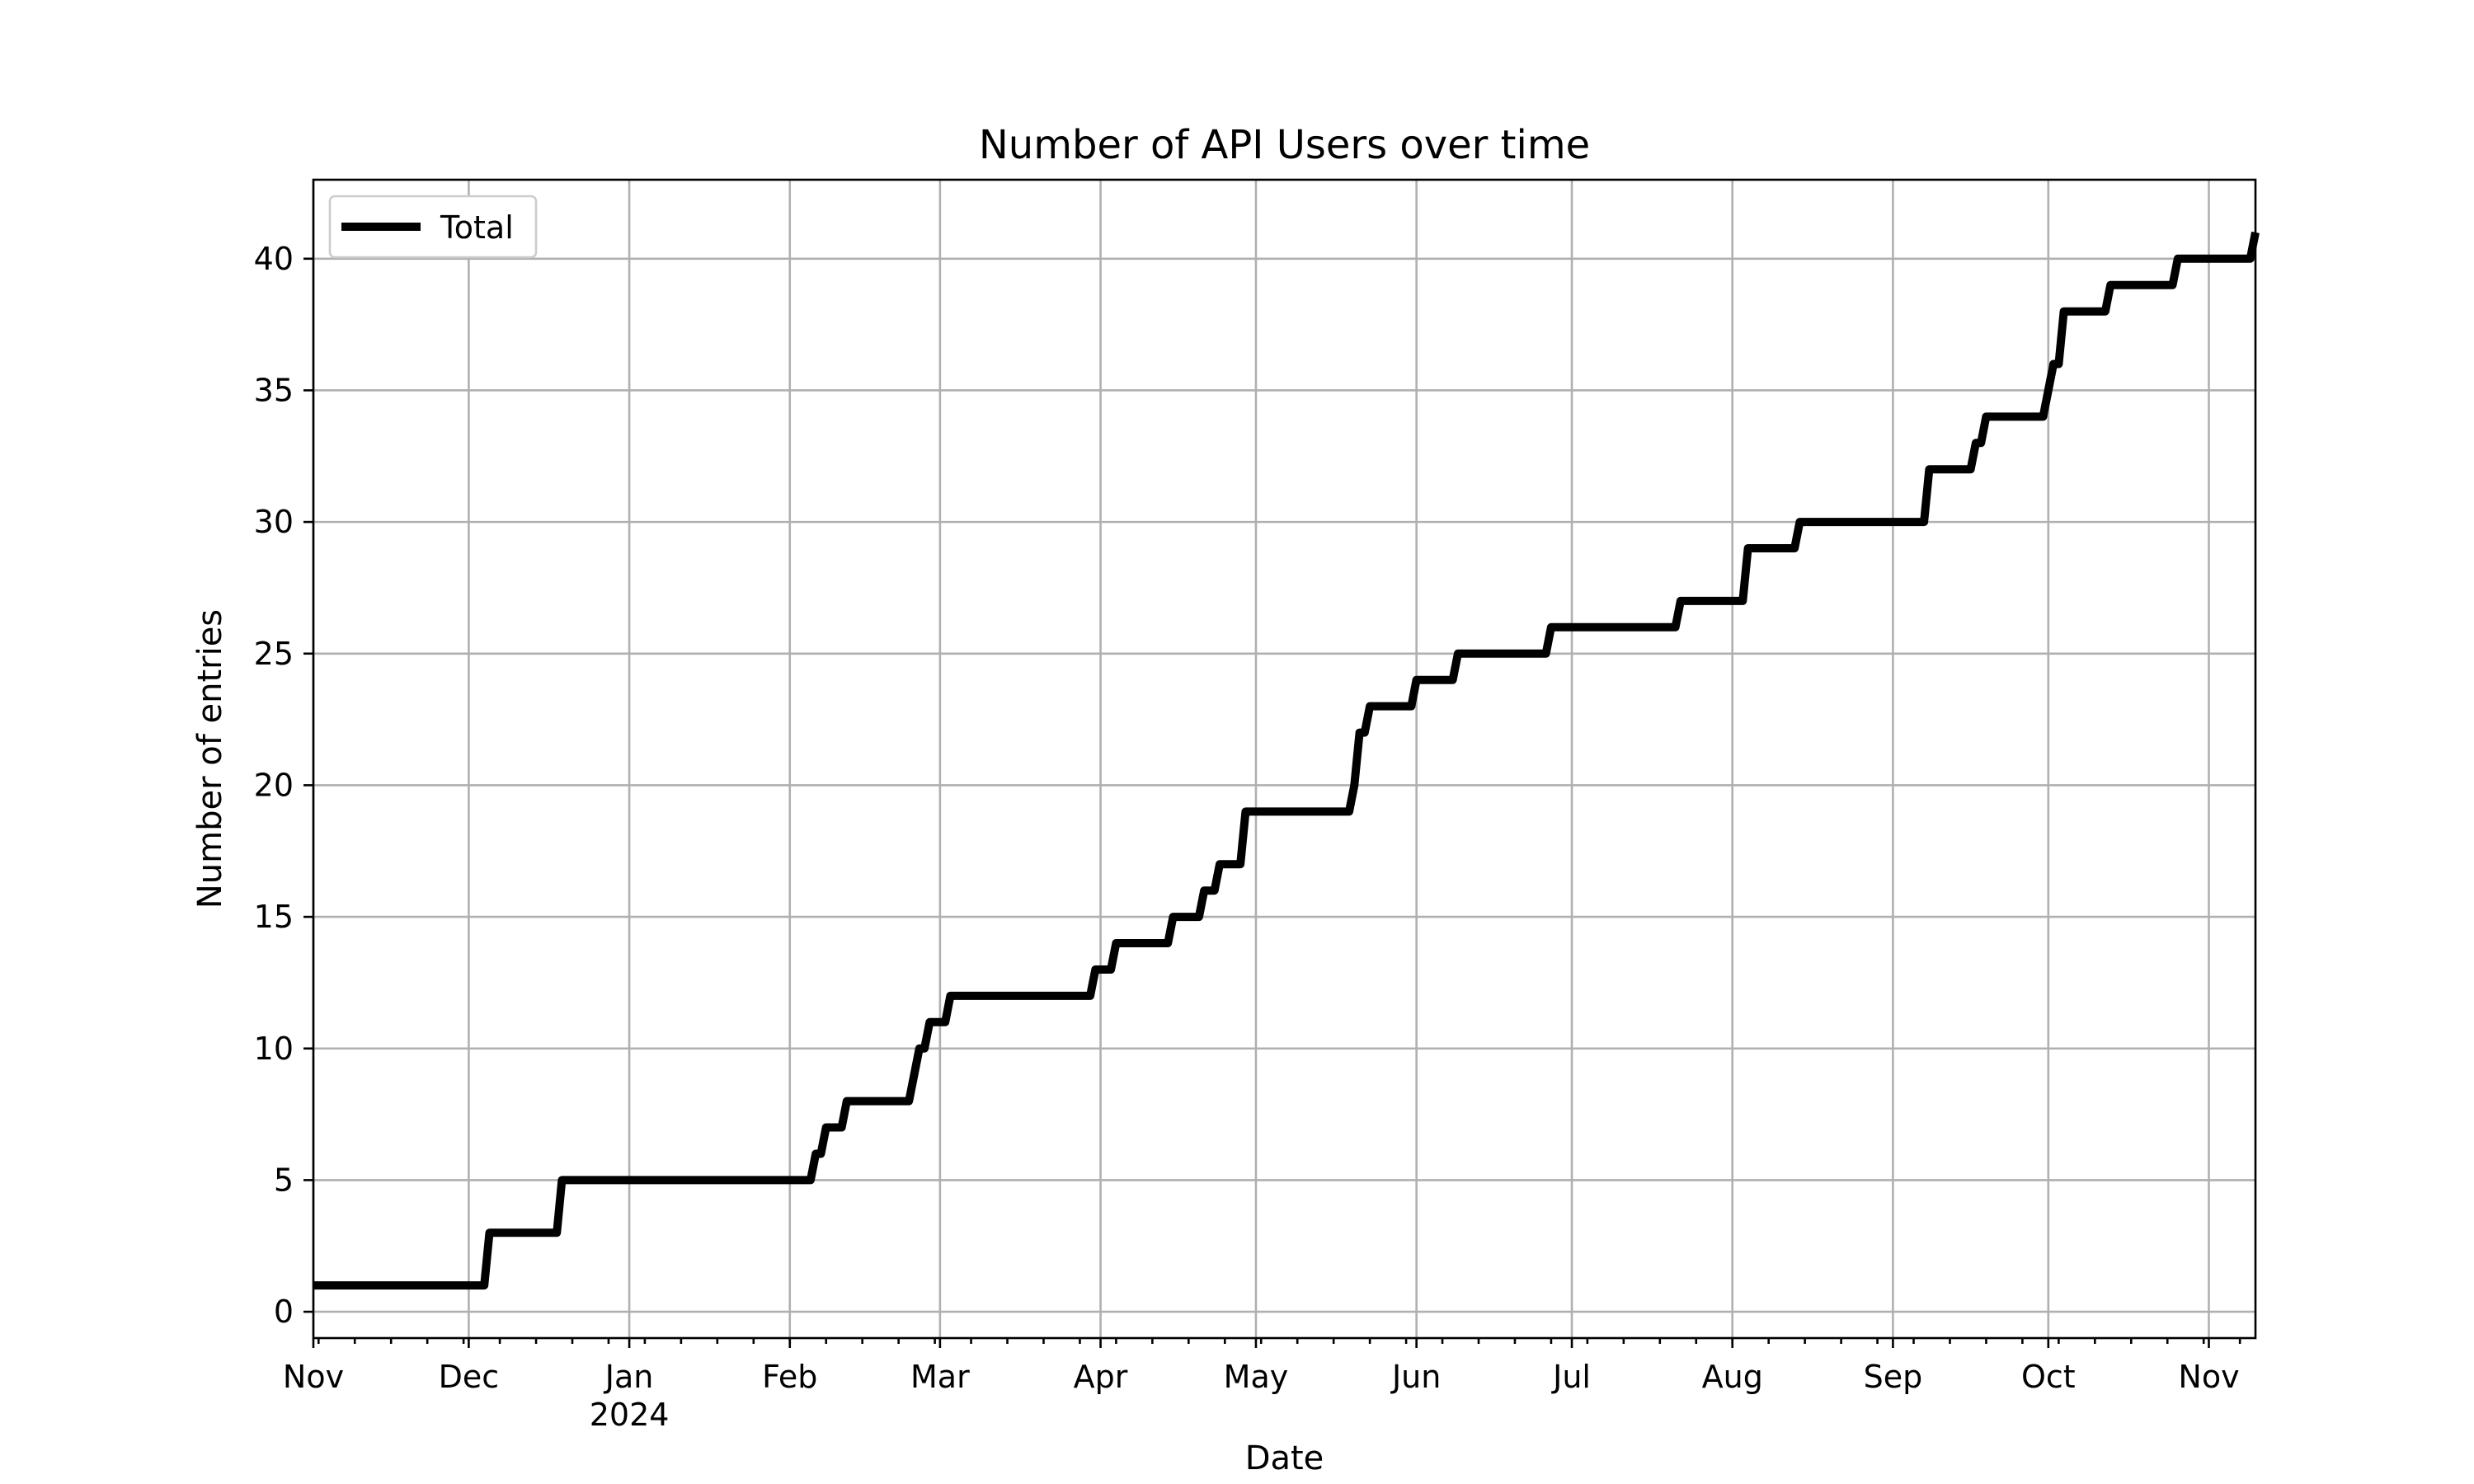 This screenshot has width=2474, height=1484. What do you see at coordinates (1571, 1377) in the screenshot?
I see `x-tick-label: Jul` at bounding box center [1571, 1377].